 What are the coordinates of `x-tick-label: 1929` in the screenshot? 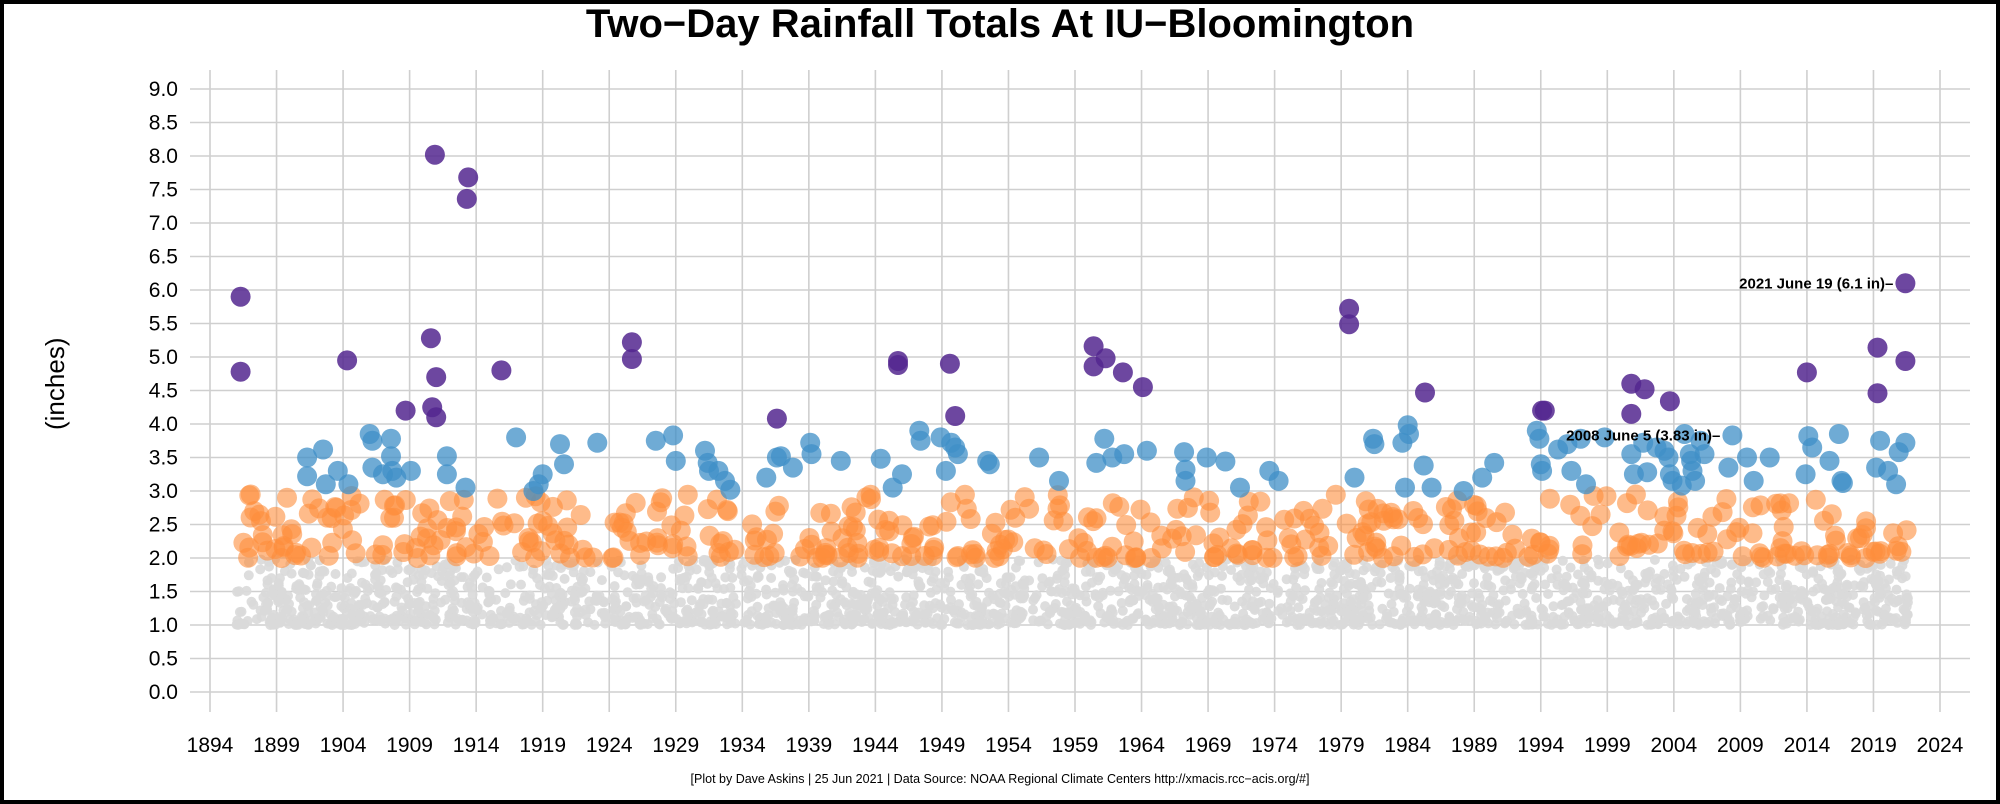 It's located at (675, 745).